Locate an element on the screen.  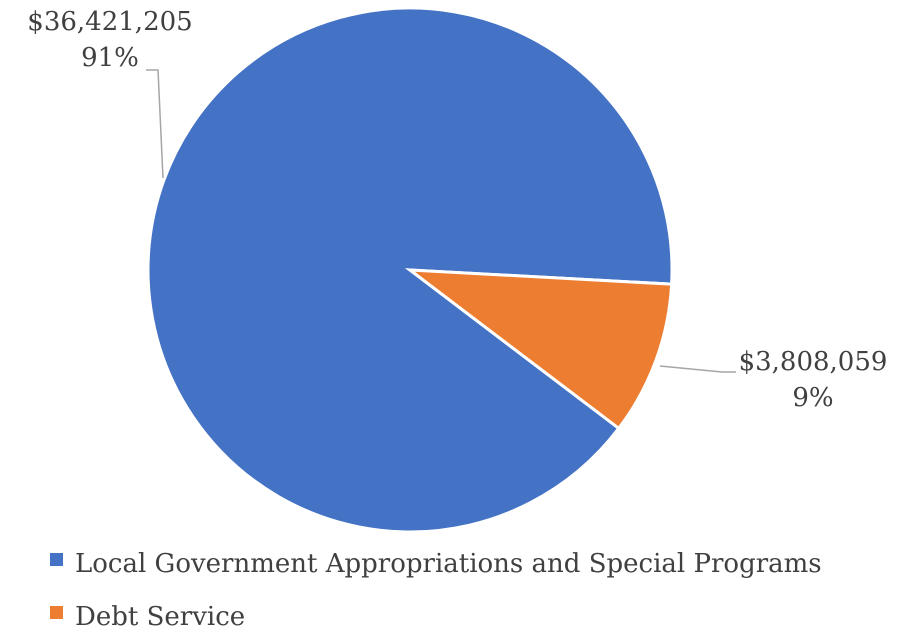
legend-label-debt-service: Debt Service is located at coordinates (160, 615).